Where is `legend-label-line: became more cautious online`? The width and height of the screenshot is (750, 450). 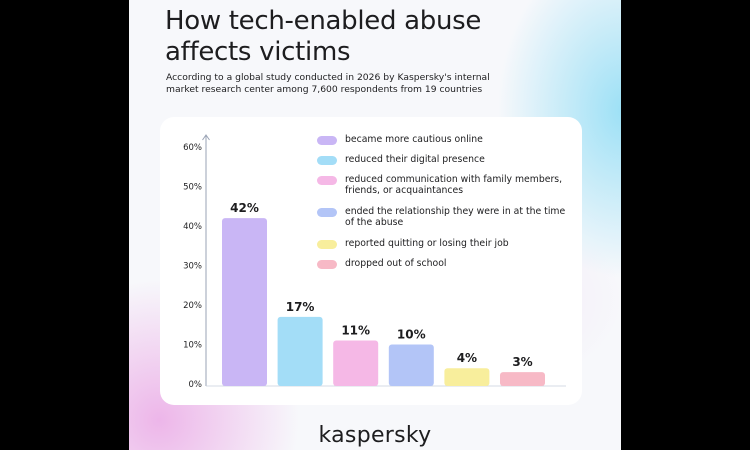
legend-label-line: became more cautious online is located at coordinates (414, 139).